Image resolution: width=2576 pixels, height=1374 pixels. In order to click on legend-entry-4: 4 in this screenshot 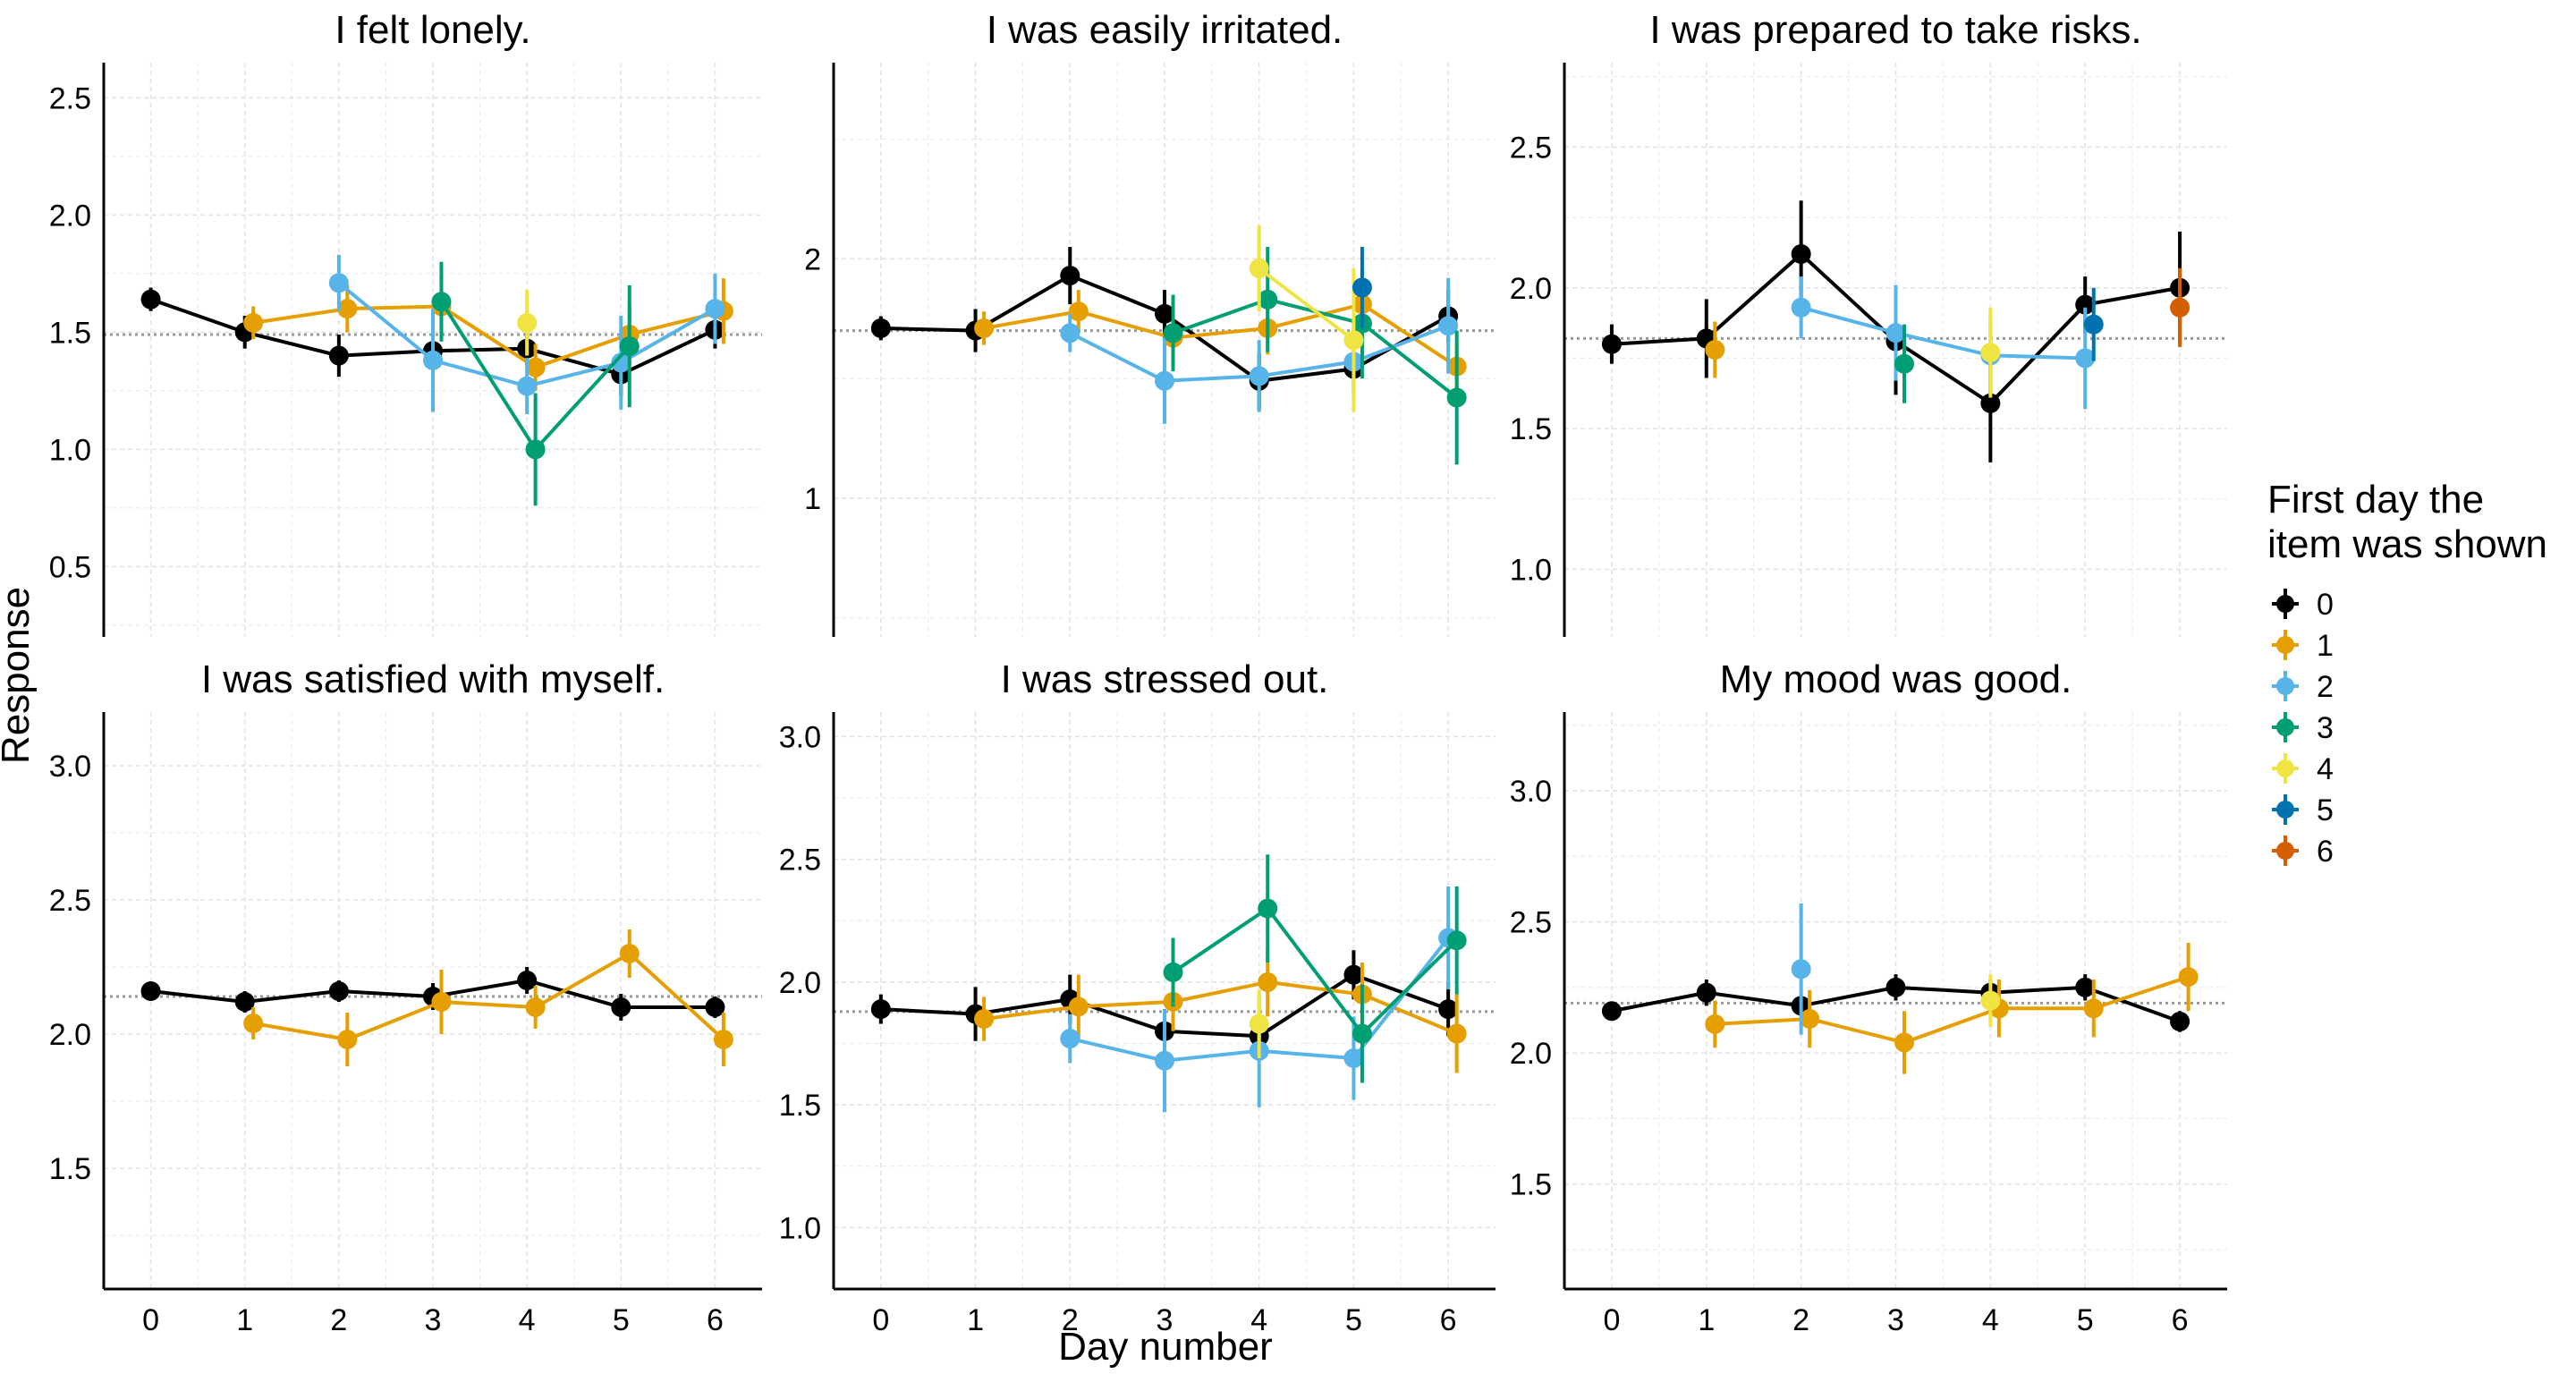, I will do `click(2303, 769)`.